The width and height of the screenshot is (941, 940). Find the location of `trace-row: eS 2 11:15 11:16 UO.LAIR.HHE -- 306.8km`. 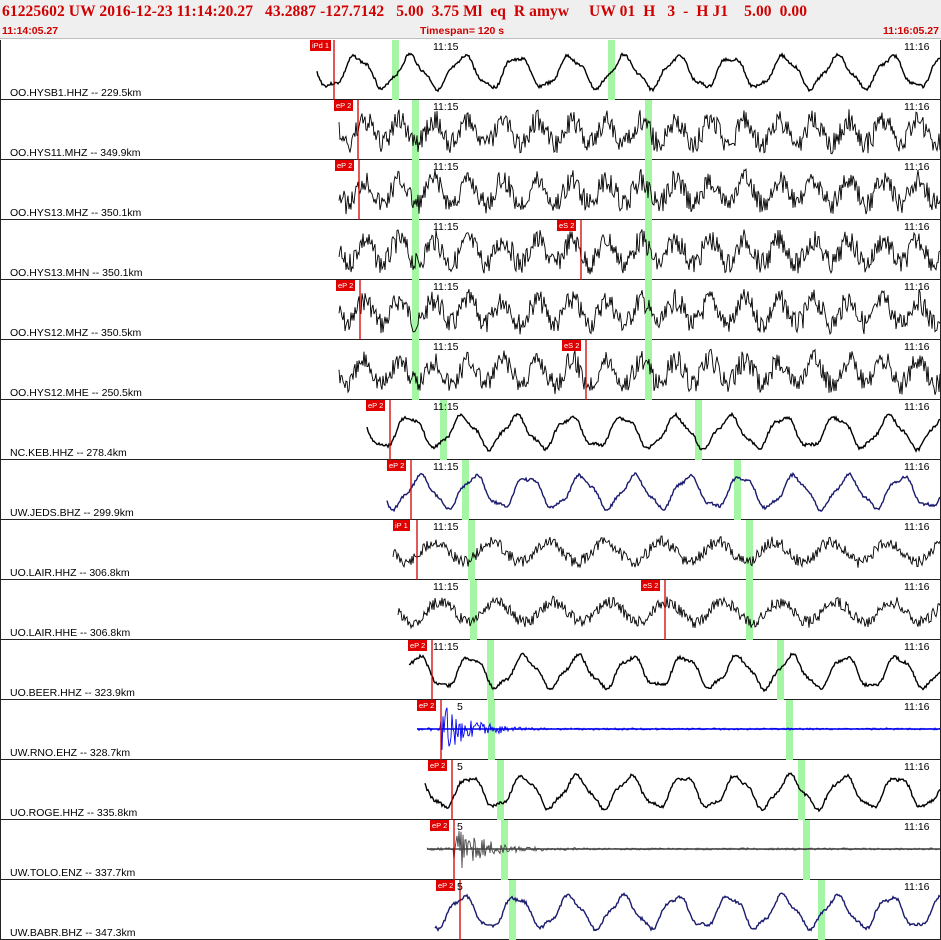

trace-row: eS 2 11:15 11:16 UO.LAIR.HHE -- 306.8km is located at coordinates (471, 610).